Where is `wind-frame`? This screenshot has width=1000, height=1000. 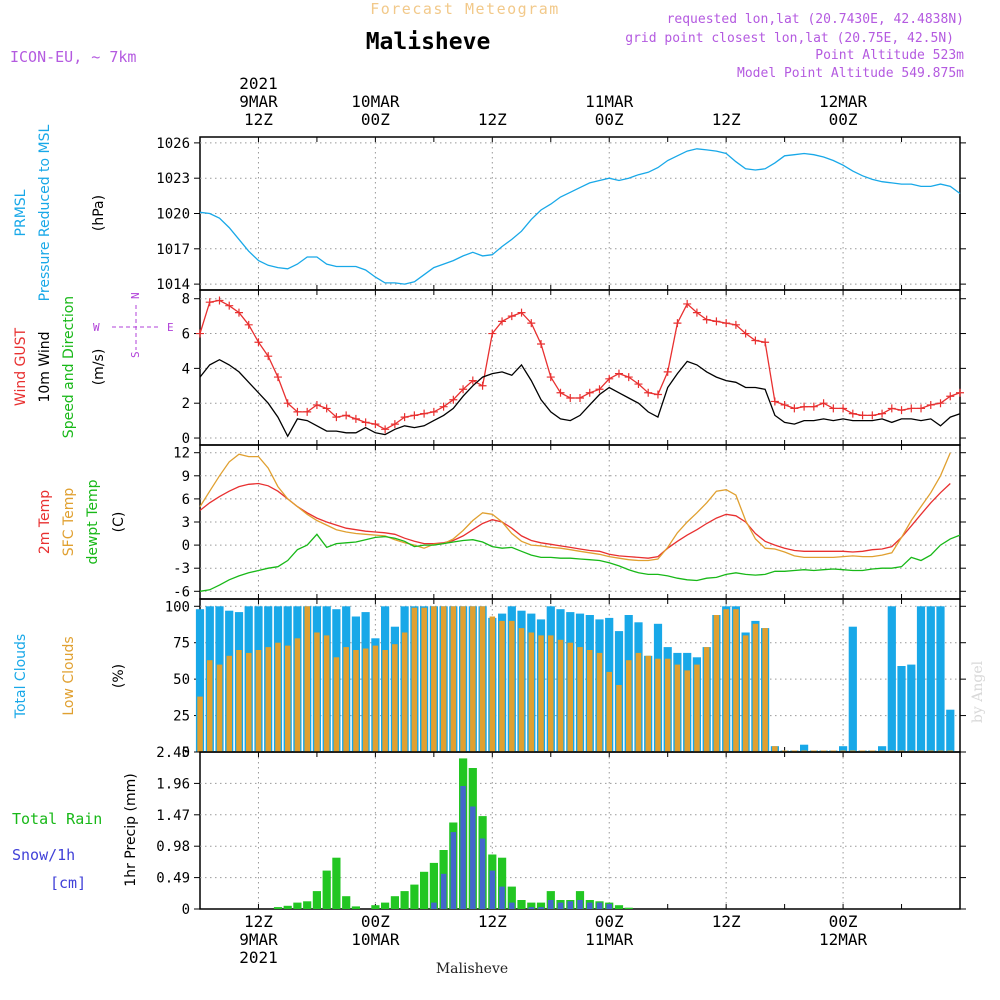 wind-frame is located at coordinates (580, 367).